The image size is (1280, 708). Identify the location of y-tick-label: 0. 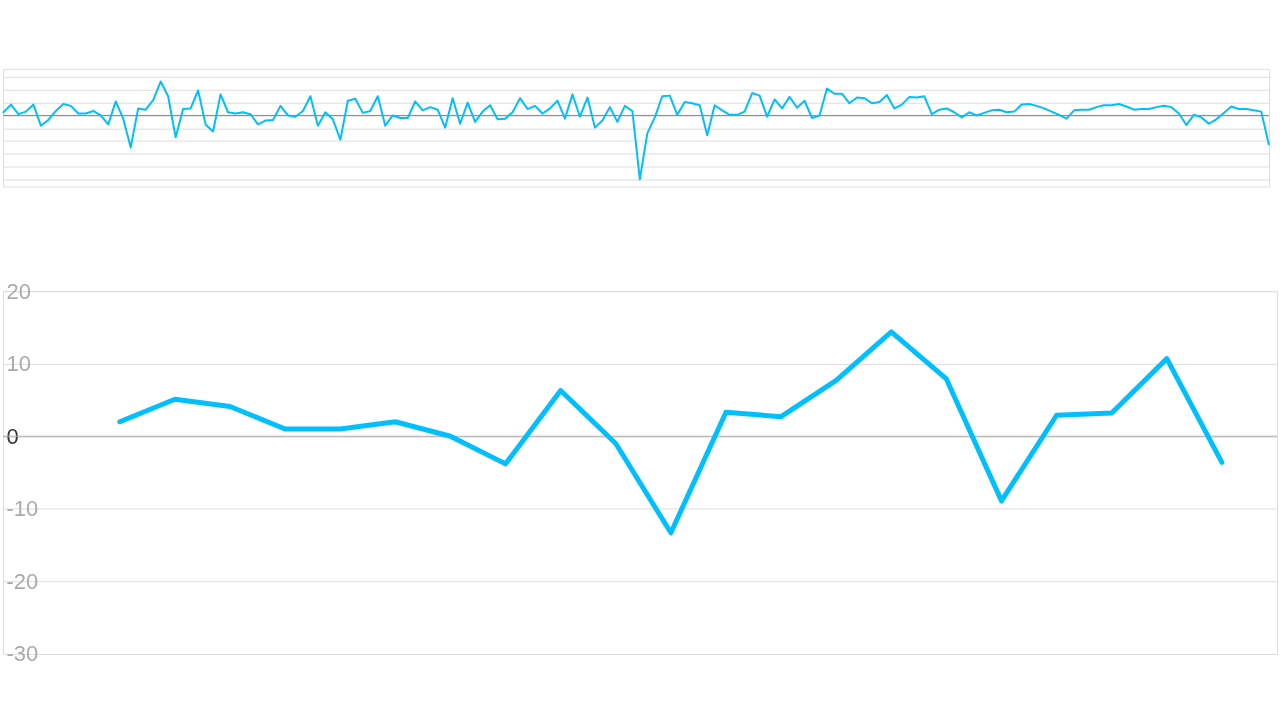
(12, 436).